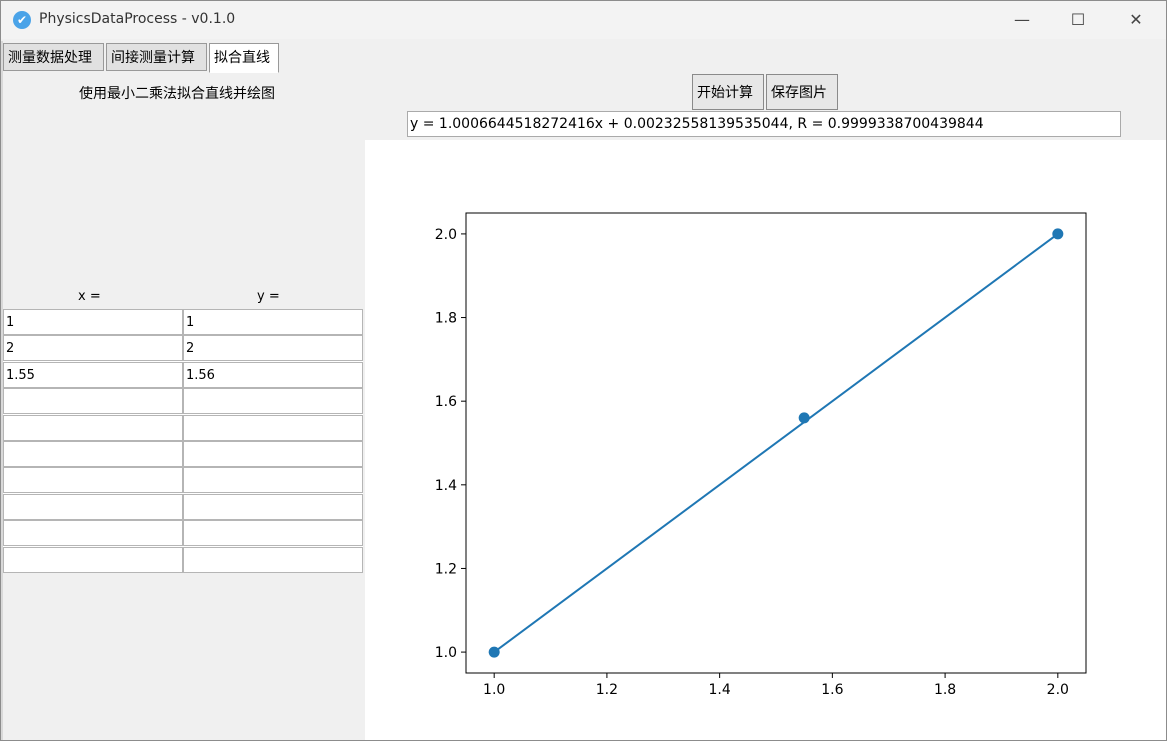 This screenshot has width=1167, height=741. Describe the element at coordinates (137, 19) in the screenshot. I see `window-title: PhysicsDataProcess - v0.1.0` at that location.